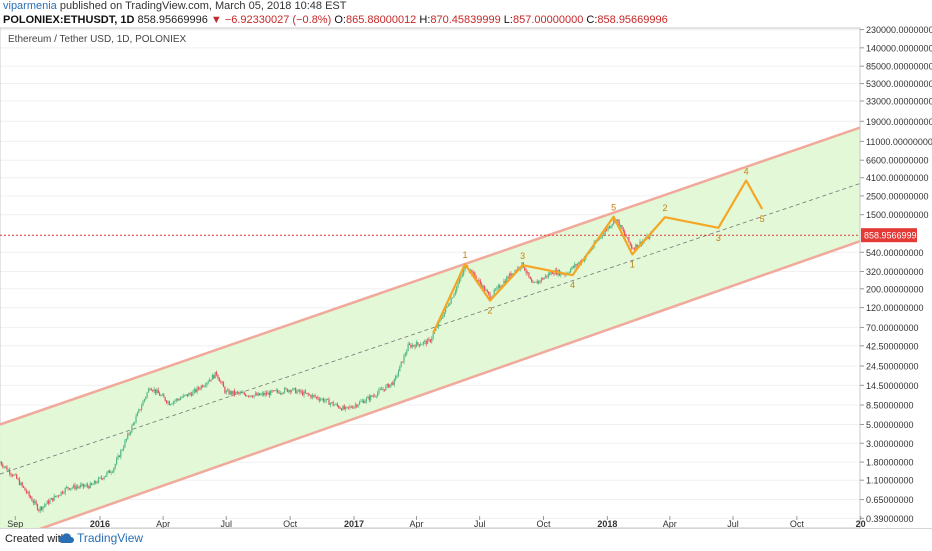  What do you see at coordinates (572, 285) in the screenshot?
I see `wave-label: 4` at bounding box center [572, 285].